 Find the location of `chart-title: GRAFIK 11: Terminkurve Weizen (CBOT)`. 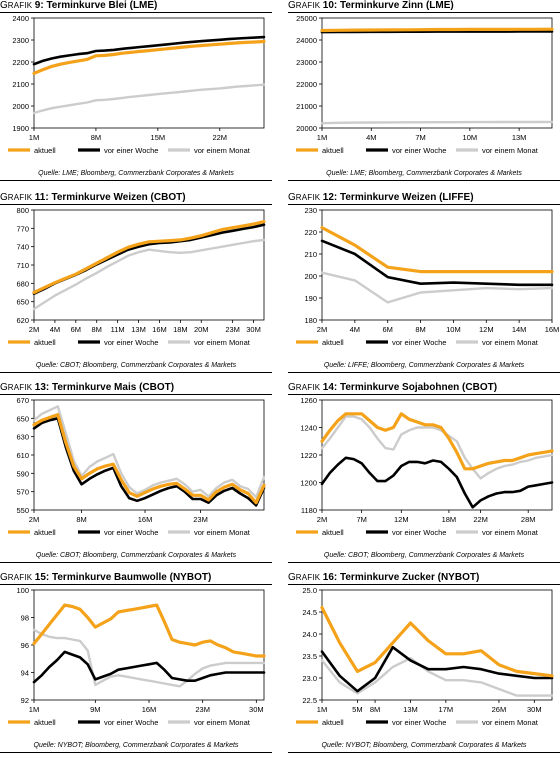

chart-title: GRAFIK 11: Terminkurve Weizen (CBOT) is located at coordinates (93, 197).